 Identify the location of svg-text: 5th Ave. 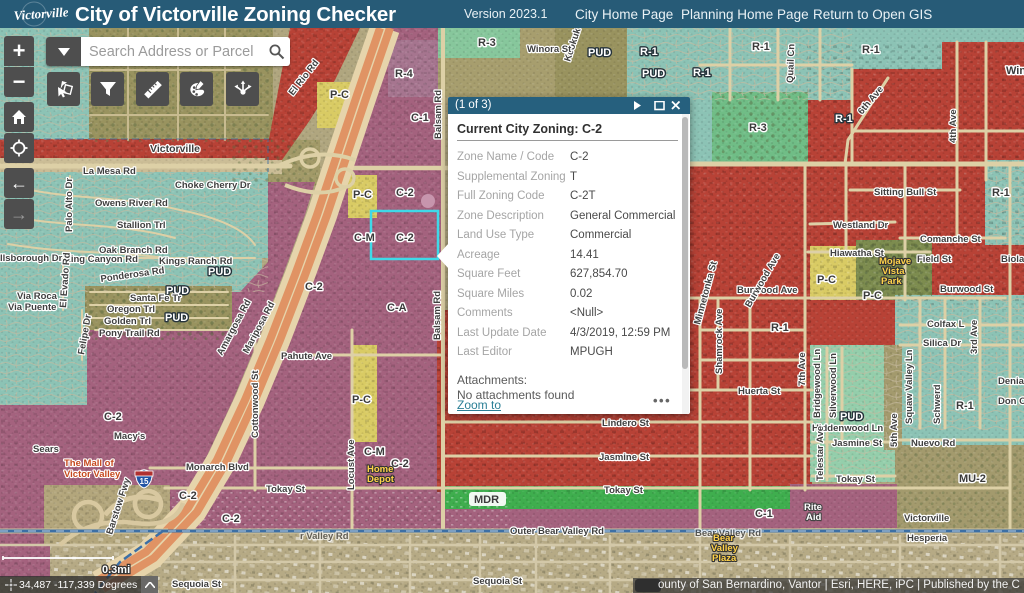
(894, 430).